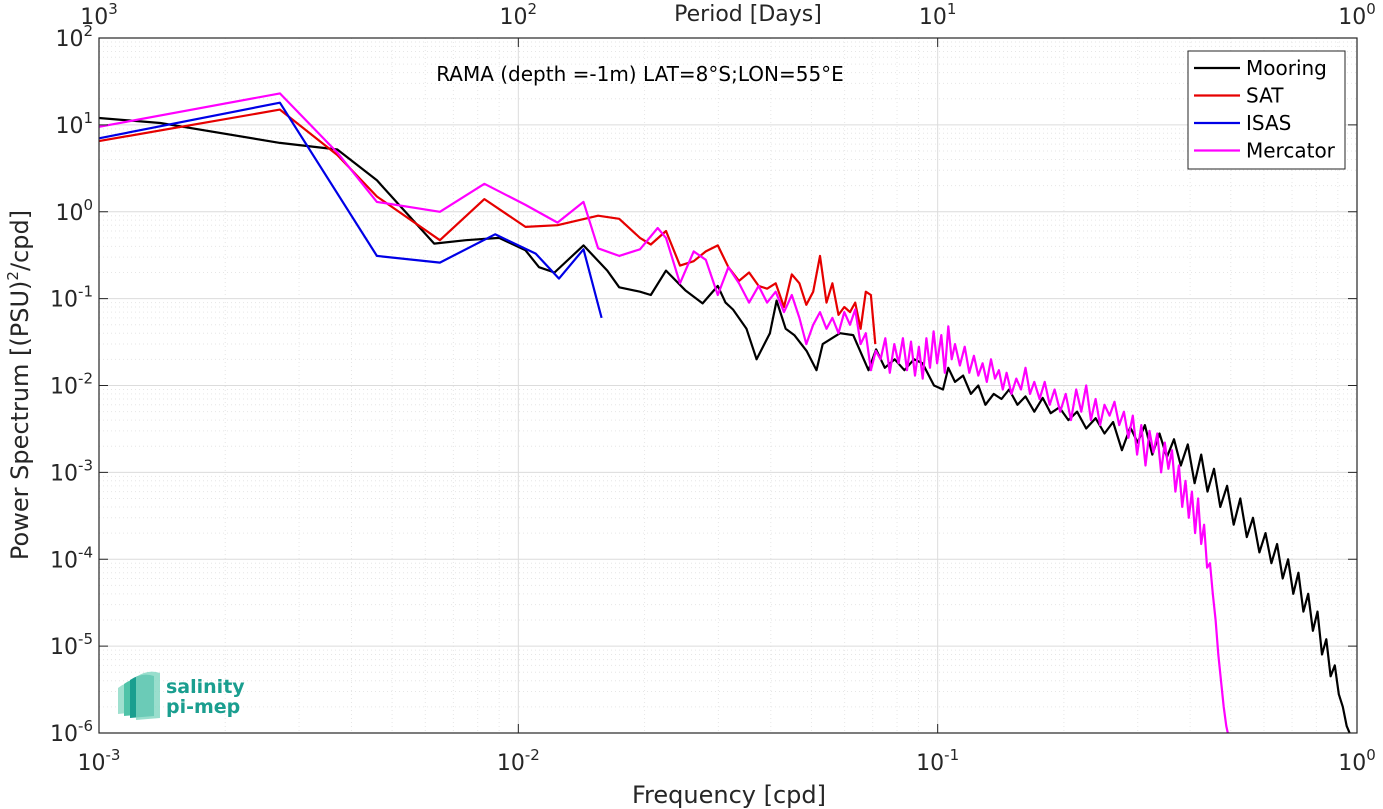 This screenshot has height=809, width=1383. I want to click on x-tick-label: 10⁰, so click(1357, 761).